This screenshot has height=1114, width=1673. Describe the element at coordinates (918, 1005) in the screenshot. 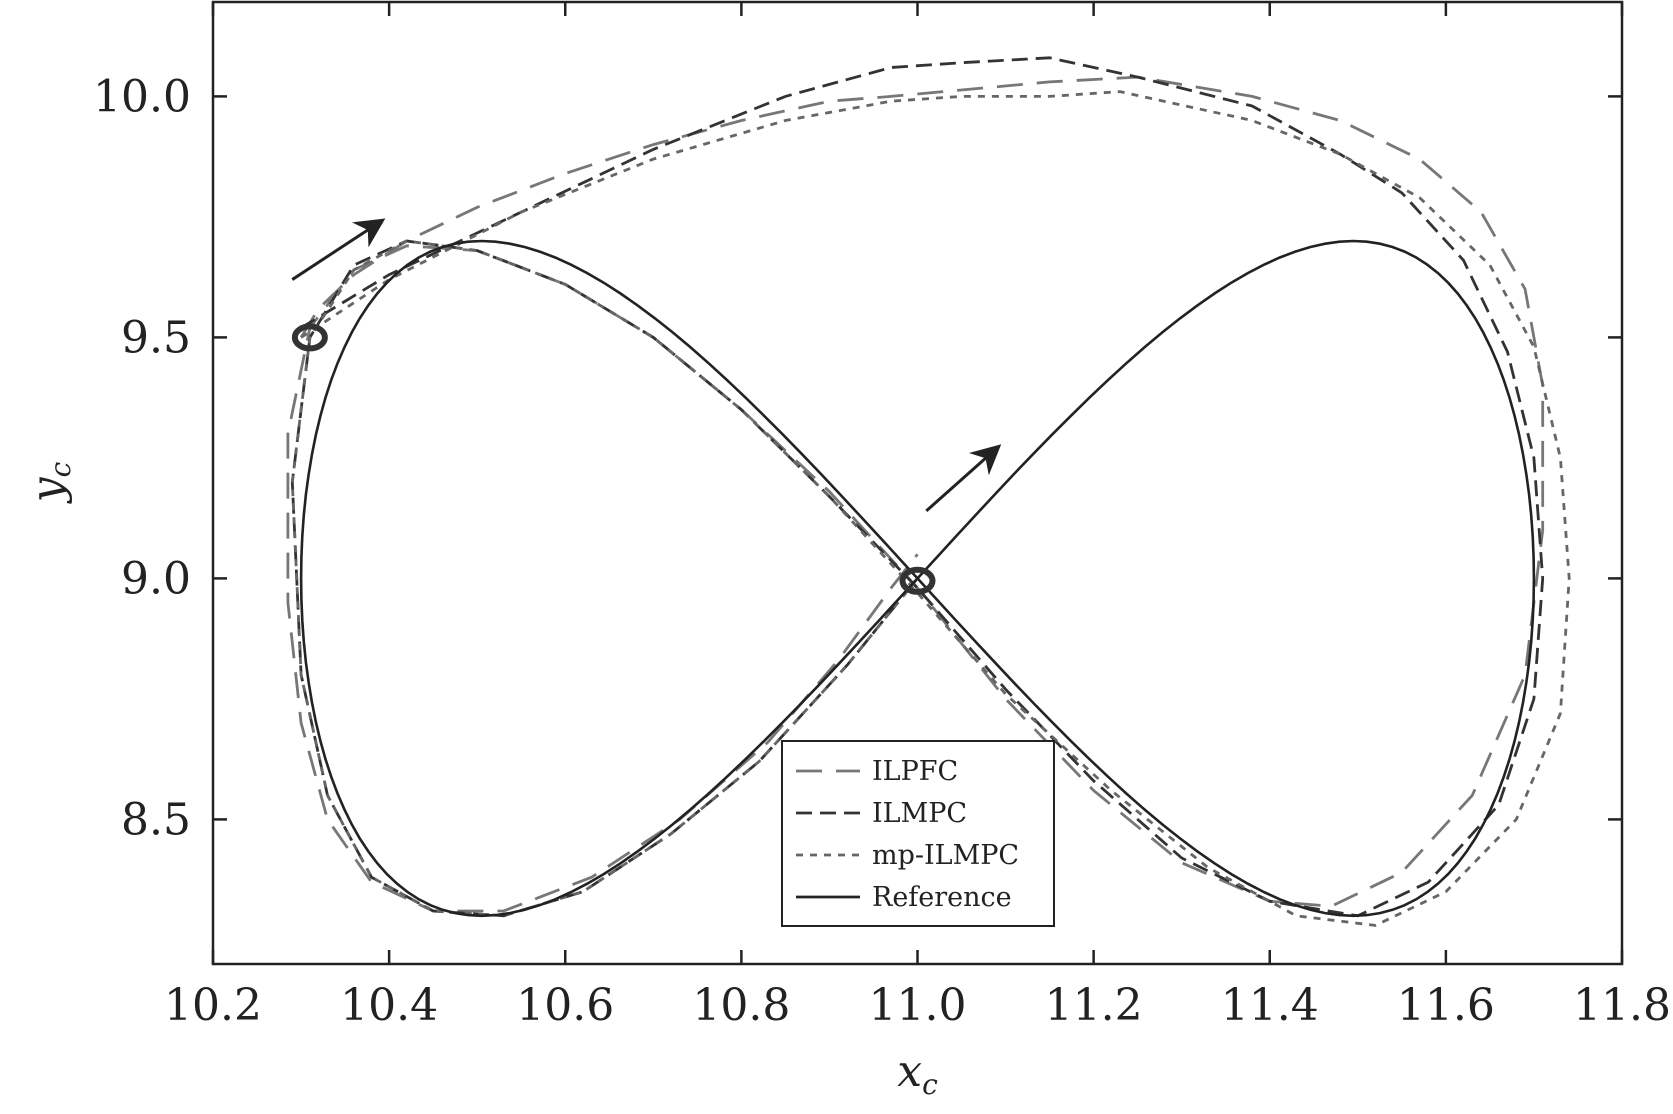

I see `x-tick-label: 11.0` at that location.